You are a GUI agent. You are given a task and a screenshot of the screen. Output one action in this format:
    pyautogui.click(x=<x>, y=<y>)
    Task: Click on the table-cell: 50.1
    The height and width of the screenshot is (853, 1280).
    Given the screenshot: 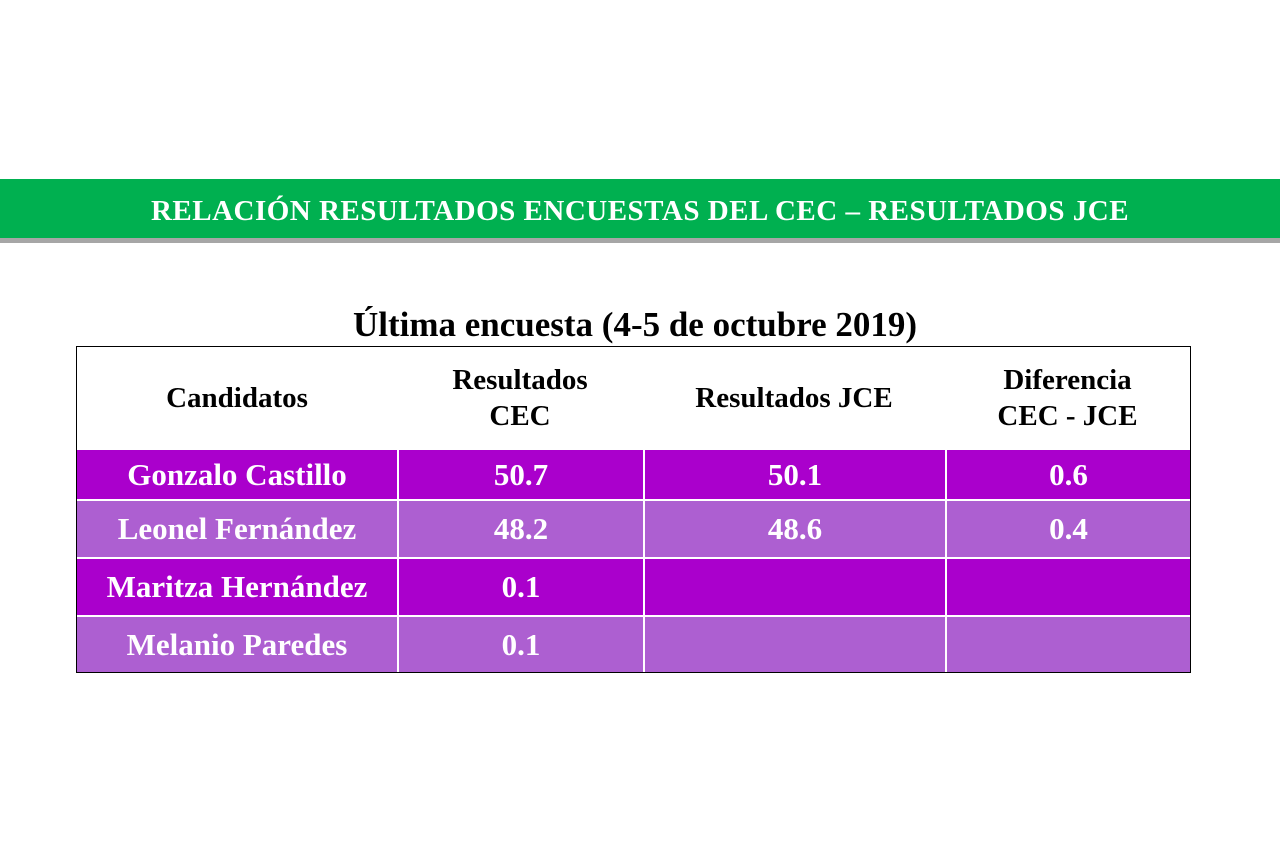 What is the action you would take?
    pyautogui.click(x=794, y=473)
    